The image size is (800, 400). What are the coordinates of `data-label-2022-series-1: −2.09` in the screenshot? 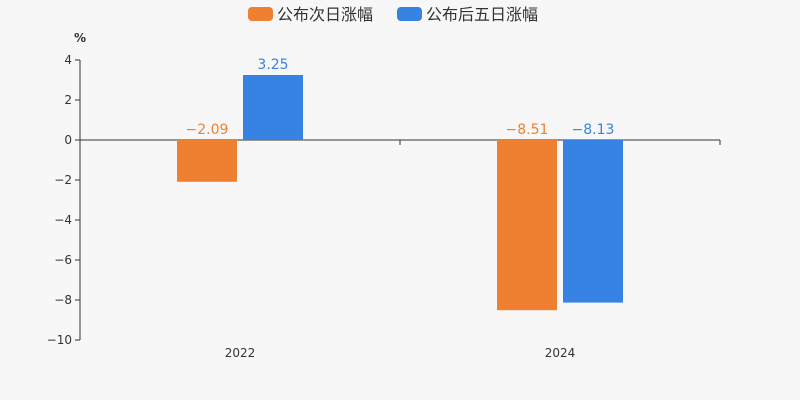 It's located at (207, 130).